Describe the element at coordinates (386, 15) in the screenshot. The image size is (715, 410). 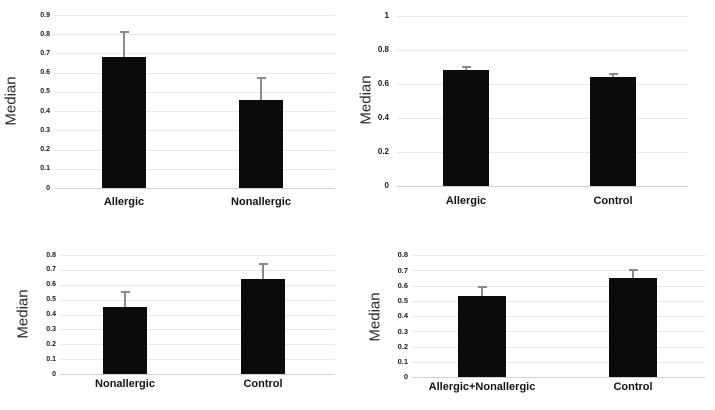
I see `y-tick-label: 1` at that location.